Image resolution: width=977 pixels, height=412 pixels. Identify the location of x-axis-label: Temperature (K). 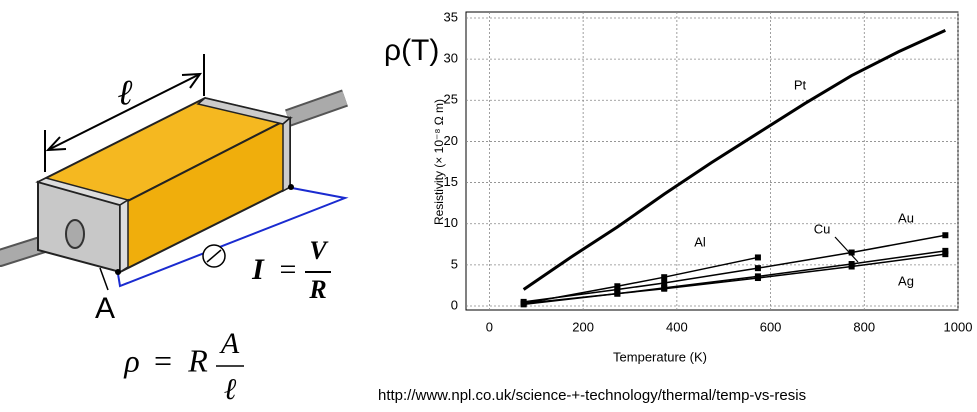
(660, 356).